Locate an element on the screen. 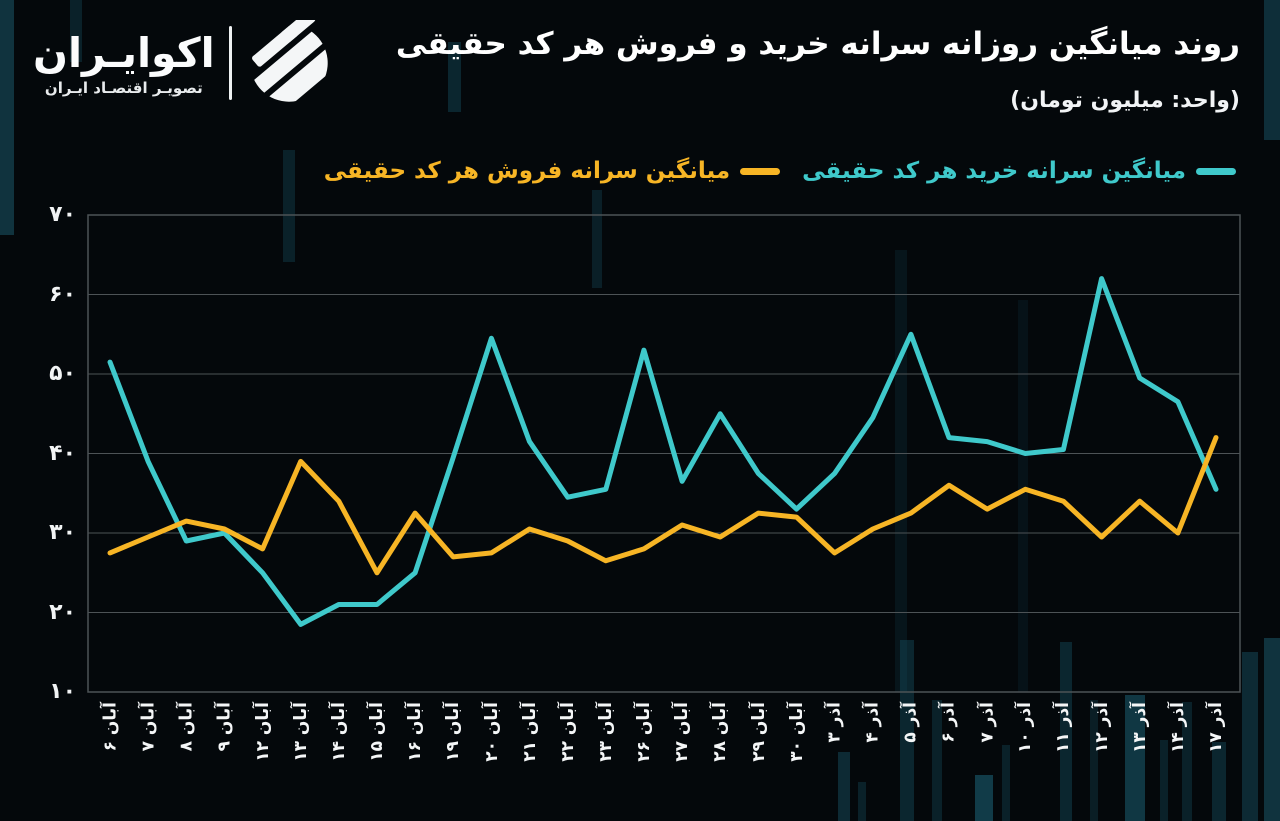  x-tick-label: آذر ۵ is located at coordinates (910, 722).